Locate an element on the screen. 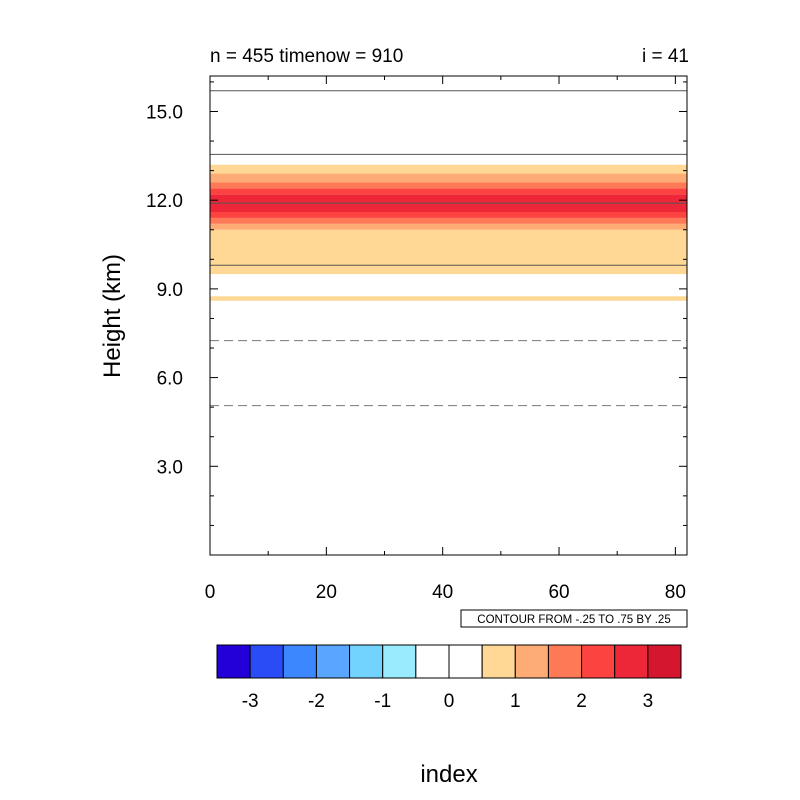  colorbar-tick-label: 3 is located at coordinates (648, 701).